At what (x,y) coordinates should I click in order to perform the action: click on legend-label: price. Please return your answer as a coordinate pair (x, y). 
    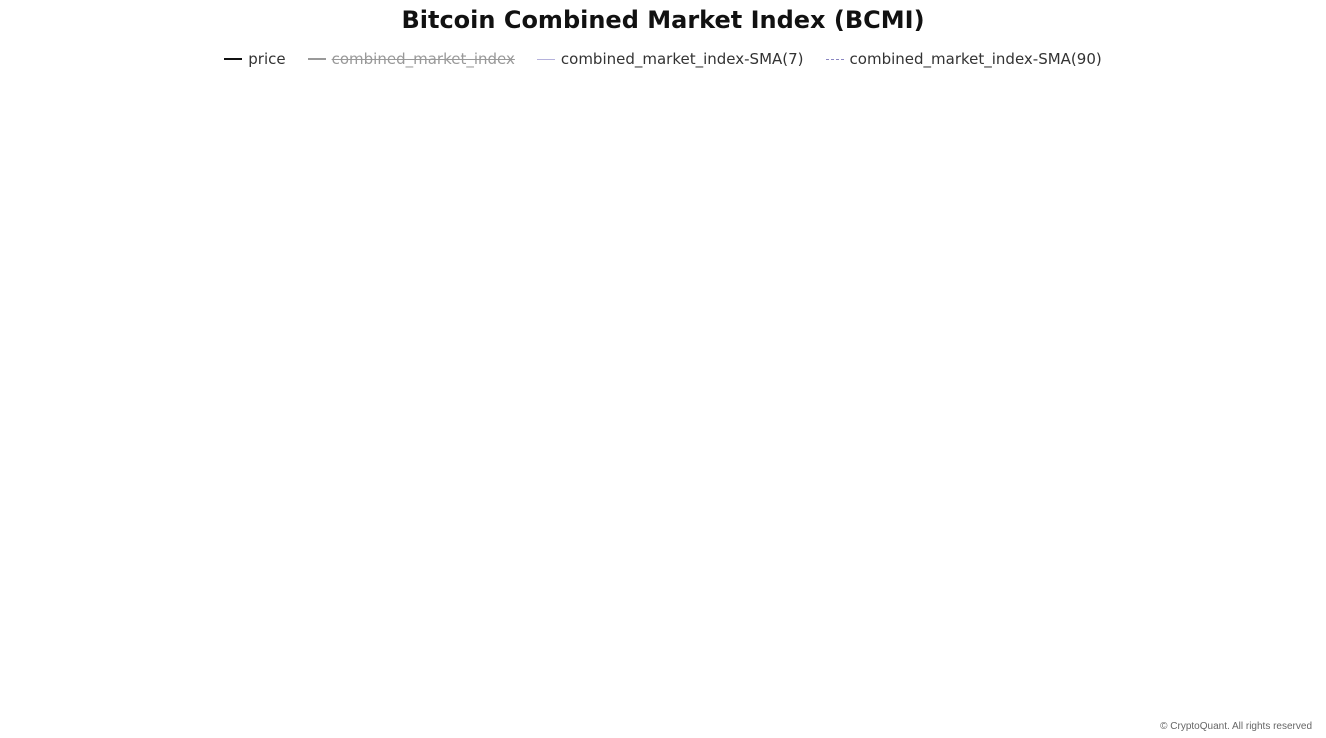
    Looking at the image, I should click on (267, 59).